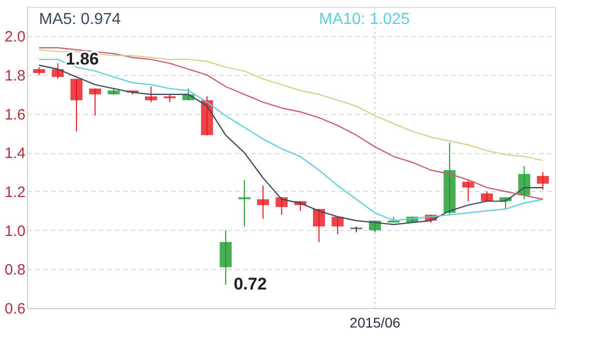 The width and height of the screenshot is (600, 349). What do you see at coordinates (15, 115) in the screenshot?
I see `y-tick-label: 1.6` at bounding box center [15, 115].